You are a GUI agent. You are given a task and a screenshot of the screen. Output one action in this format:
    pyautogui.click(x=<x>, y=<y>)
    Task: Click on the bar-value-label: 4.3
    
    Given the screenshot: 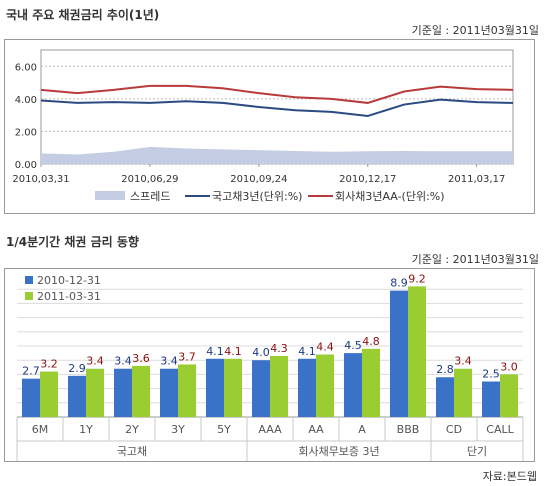 What is the action you would take?
    pyautogui.click(x=279, y=348)
    